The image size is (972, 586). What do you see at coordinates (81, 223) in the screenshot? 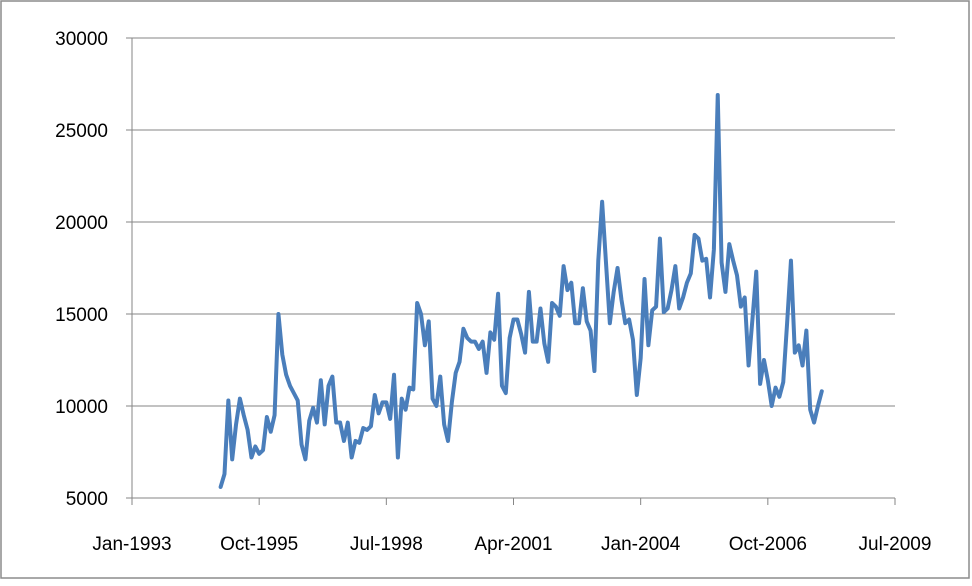
I see `y-tick-label: 20000` at bounding box center [81, 223].